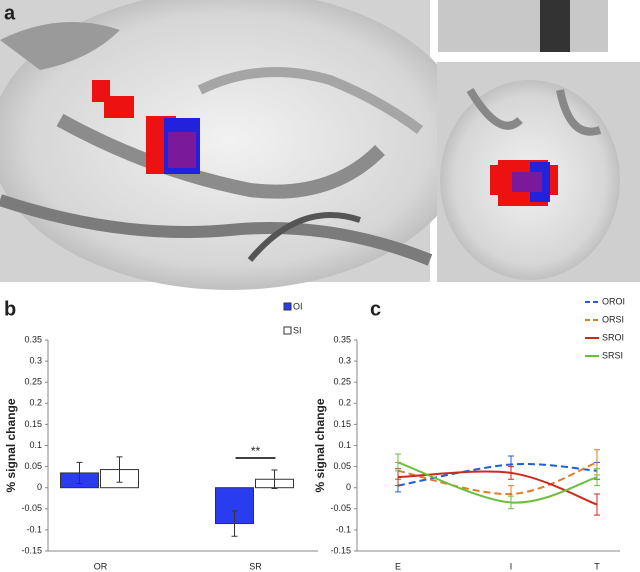 The width and height of the screenshot is (640, 572). Describe the element at coordinates (497, 482) in the screenshot. I see `line` at that location.